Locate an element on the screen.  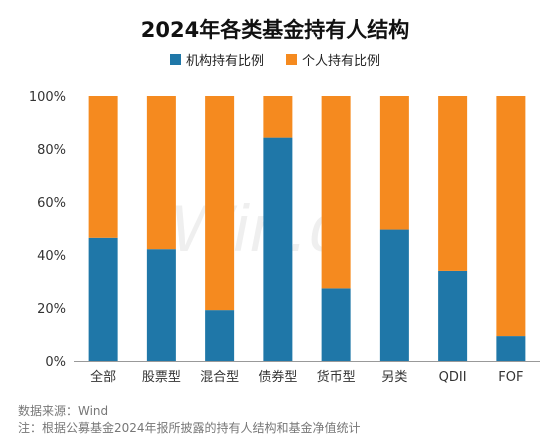
x-tick-label: 混合型 is located at coordinates (219, 377).